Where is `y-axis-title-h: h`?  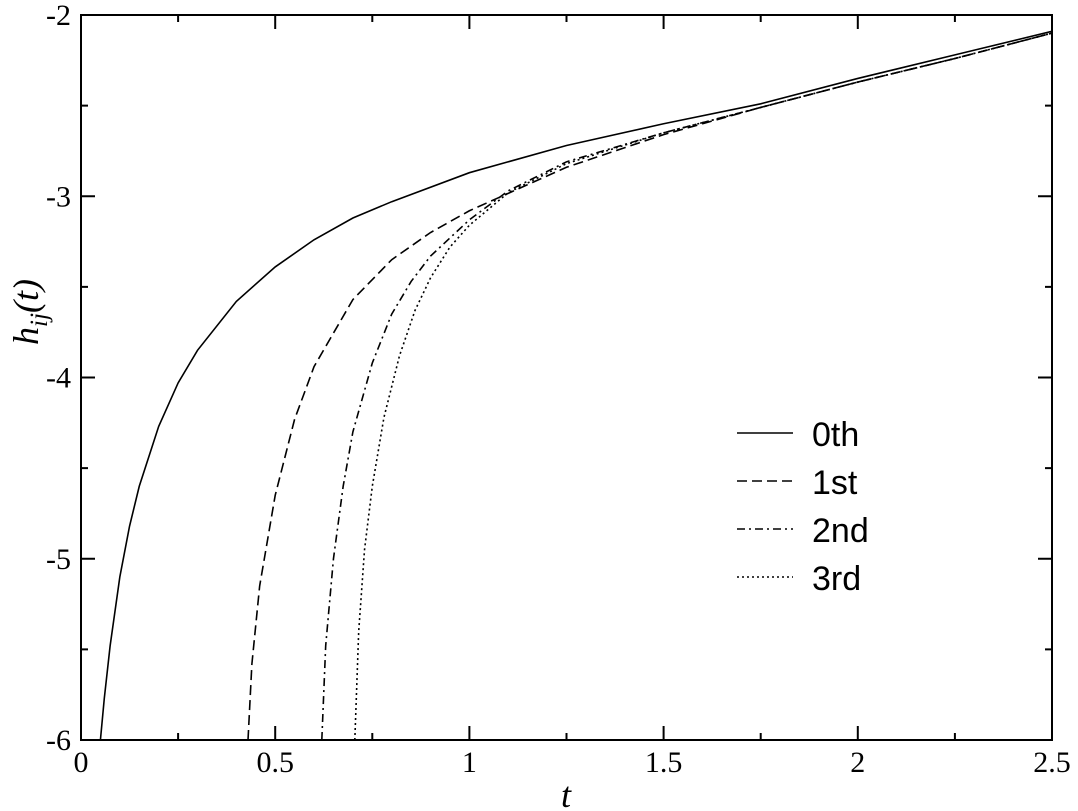 y-axis-title-h: h is located at coordinates (26, 336).